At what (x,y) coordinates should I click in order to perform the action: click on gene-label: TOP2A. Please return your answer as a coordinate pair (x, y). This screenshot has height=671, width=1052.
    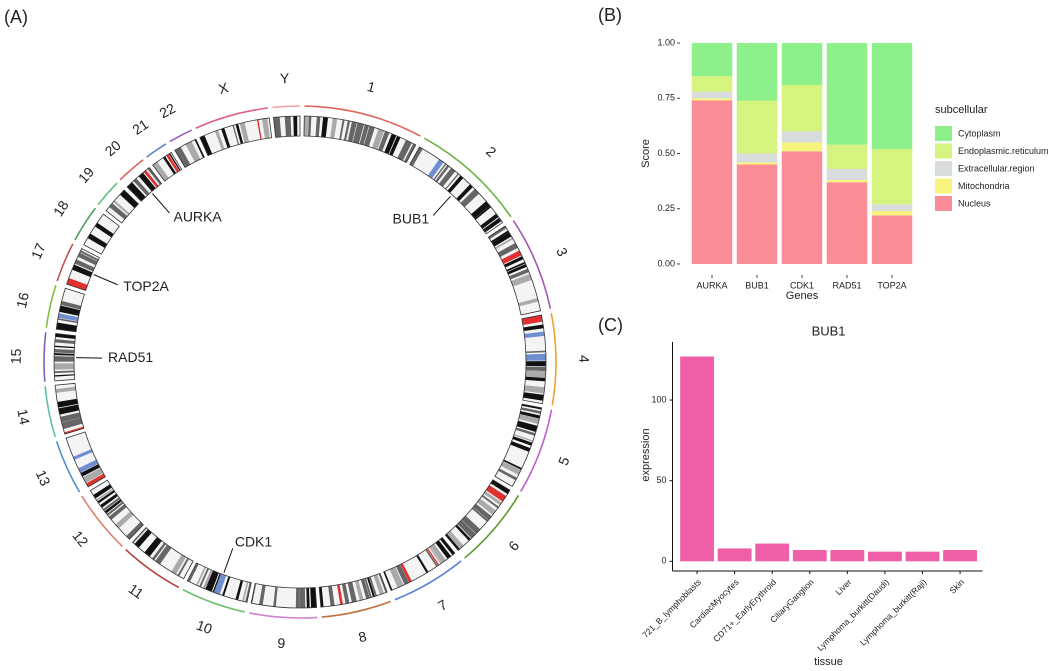
    Looking at the image, I should click on (146, 286).